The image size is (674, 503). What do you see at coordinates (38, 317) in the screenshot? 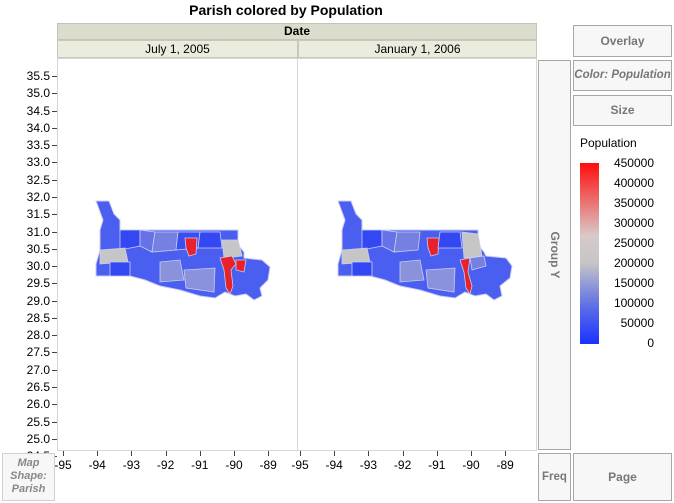
I see `y-tick-label: 28.5` at bounding box center [38, 317].